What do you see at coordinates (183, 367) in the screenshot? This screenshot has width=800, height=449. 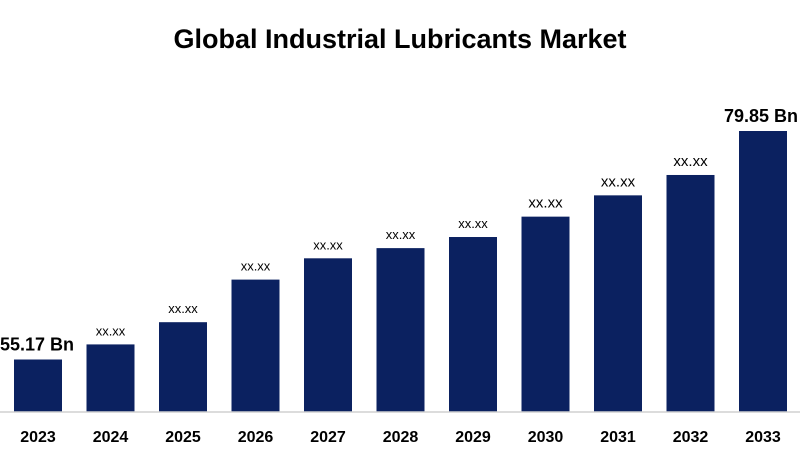 I see `bar-2025` at bounding box center [183, 367].